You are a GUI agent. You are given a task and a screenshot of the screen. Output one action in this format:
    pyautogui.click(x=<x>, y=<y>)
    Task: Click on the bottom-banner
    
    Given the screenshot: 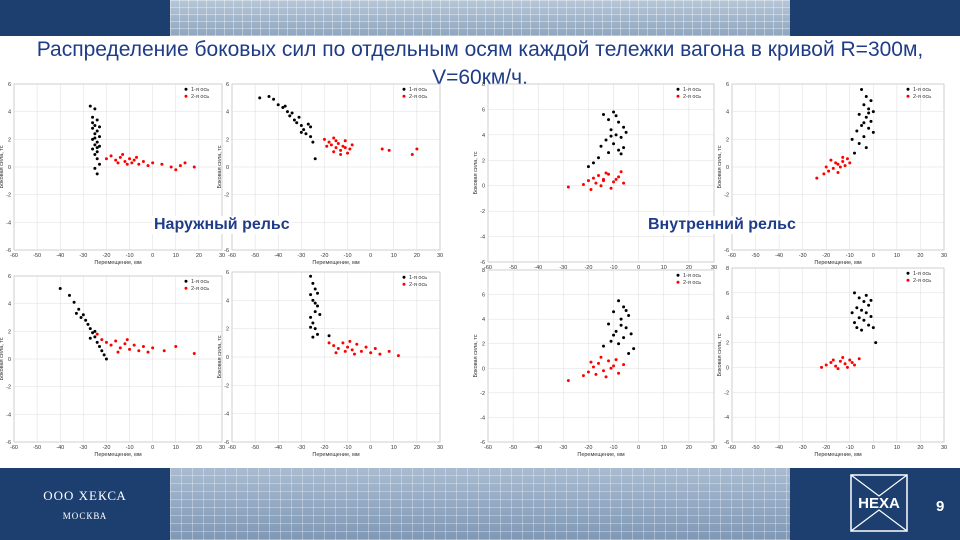 What is the action you would take?
    pyautogui.click(x=480, y=504)
    